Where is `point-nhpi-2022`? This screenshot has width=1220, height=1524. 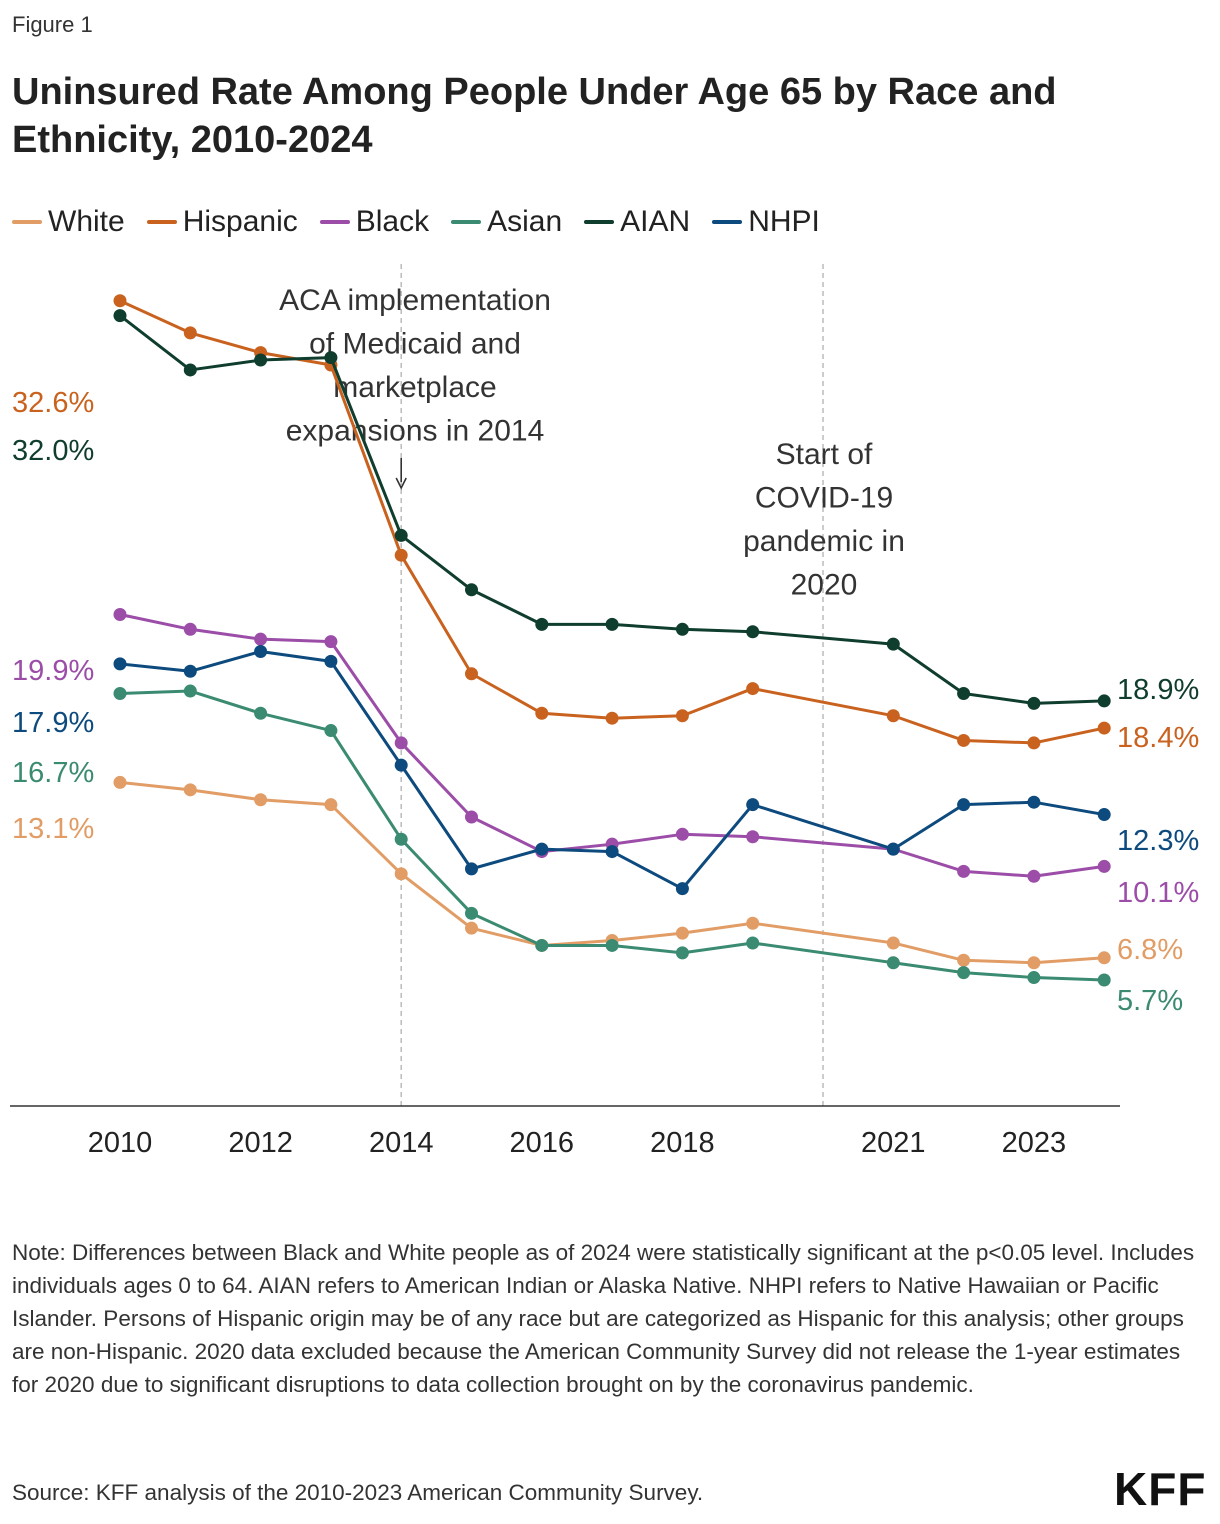
point-nhpi-2022 is located at coordinates (964, 805).